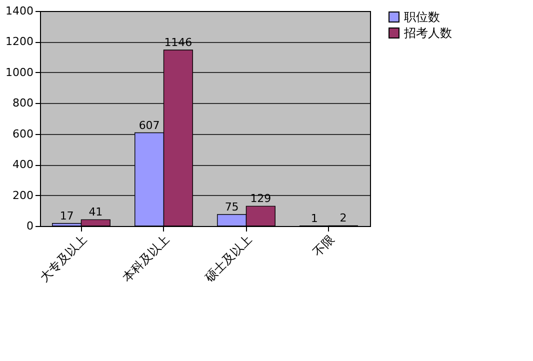  I want to click on y-tick-label: 0, so click(30, 226).